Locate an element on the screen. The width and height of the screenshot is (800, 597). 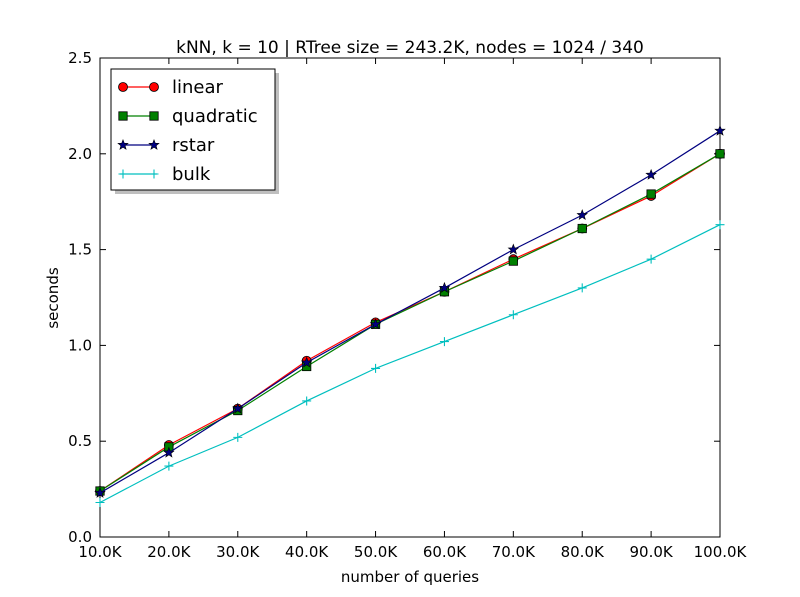
x-tick-label: 100.0K is located at coordinates (721, 552).